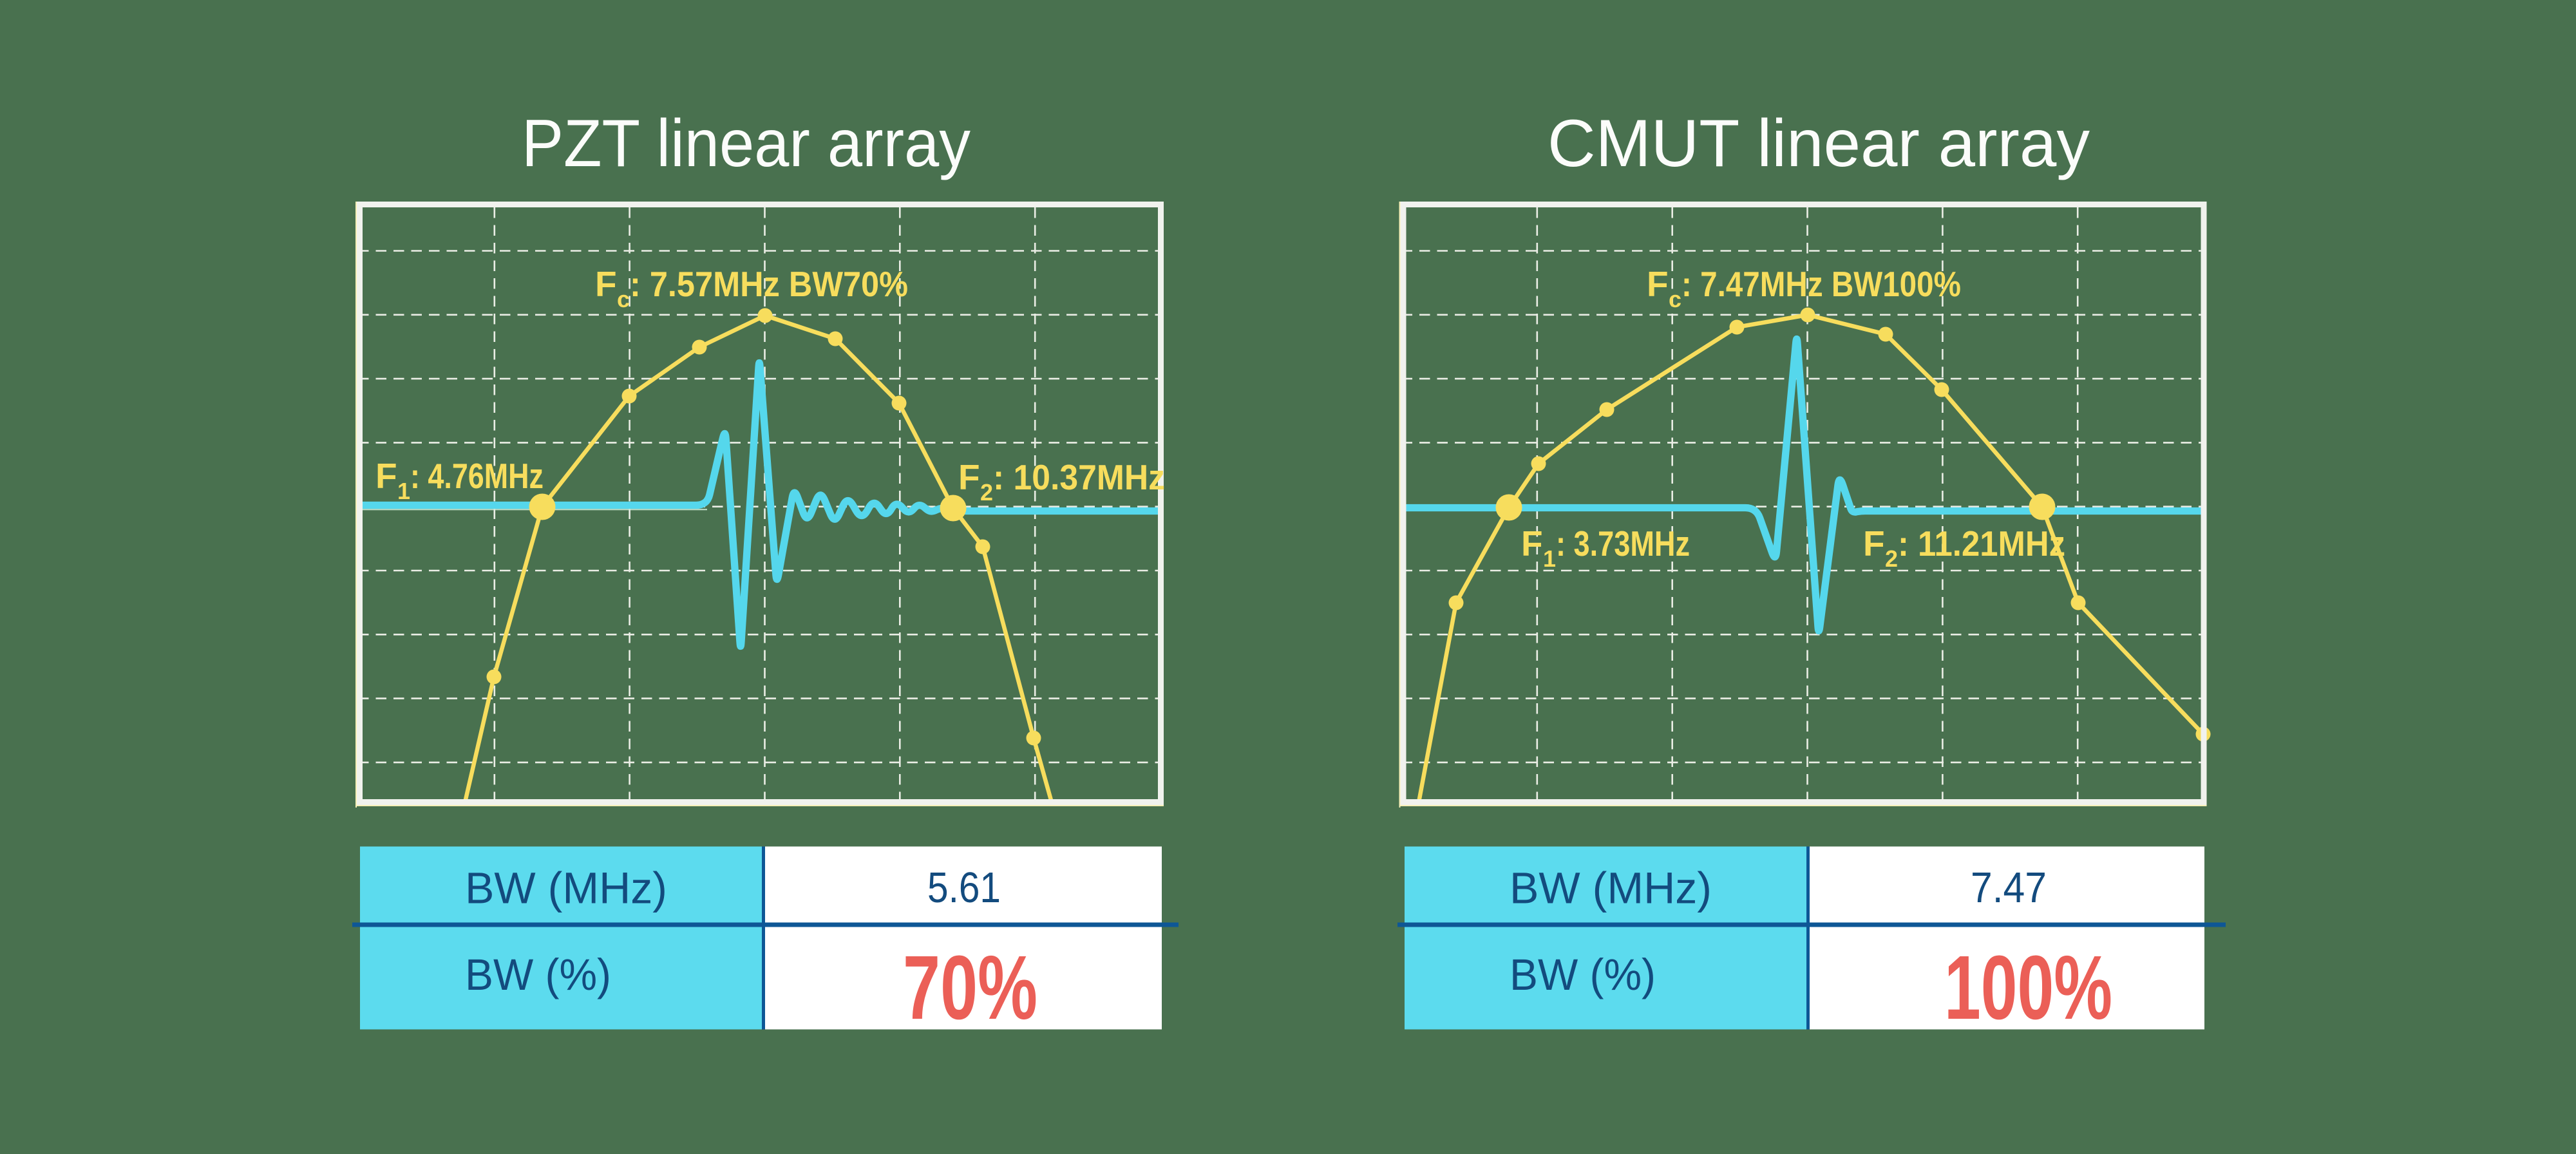  What do you see at coordinates (769, 284) in the screenshot?
I see `svg-text:: 7.57MHz BW70%: : 7.57MHz BW70%` at bounding box center [769, 284].